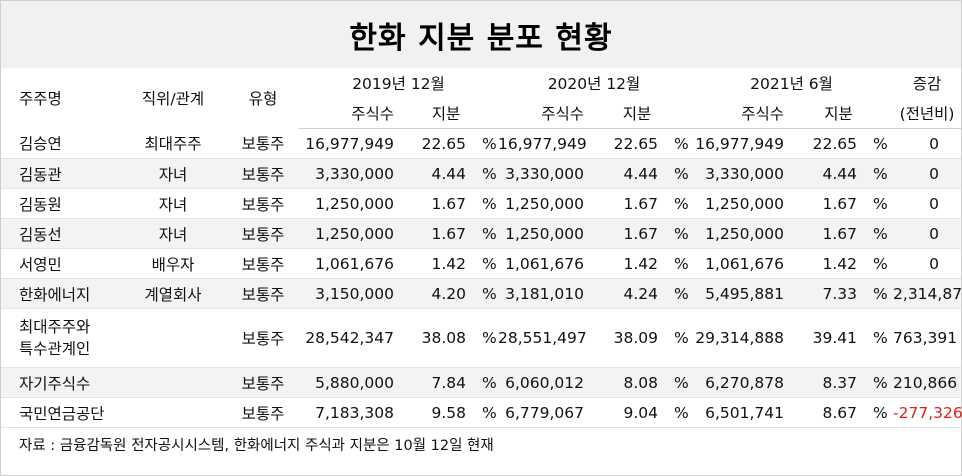 This screenshot has height=476, width=962. What do you see at coordinates (927, 382) in the screenshot?
I see `change-cell: 210,866` at bounding box center [927, 382].